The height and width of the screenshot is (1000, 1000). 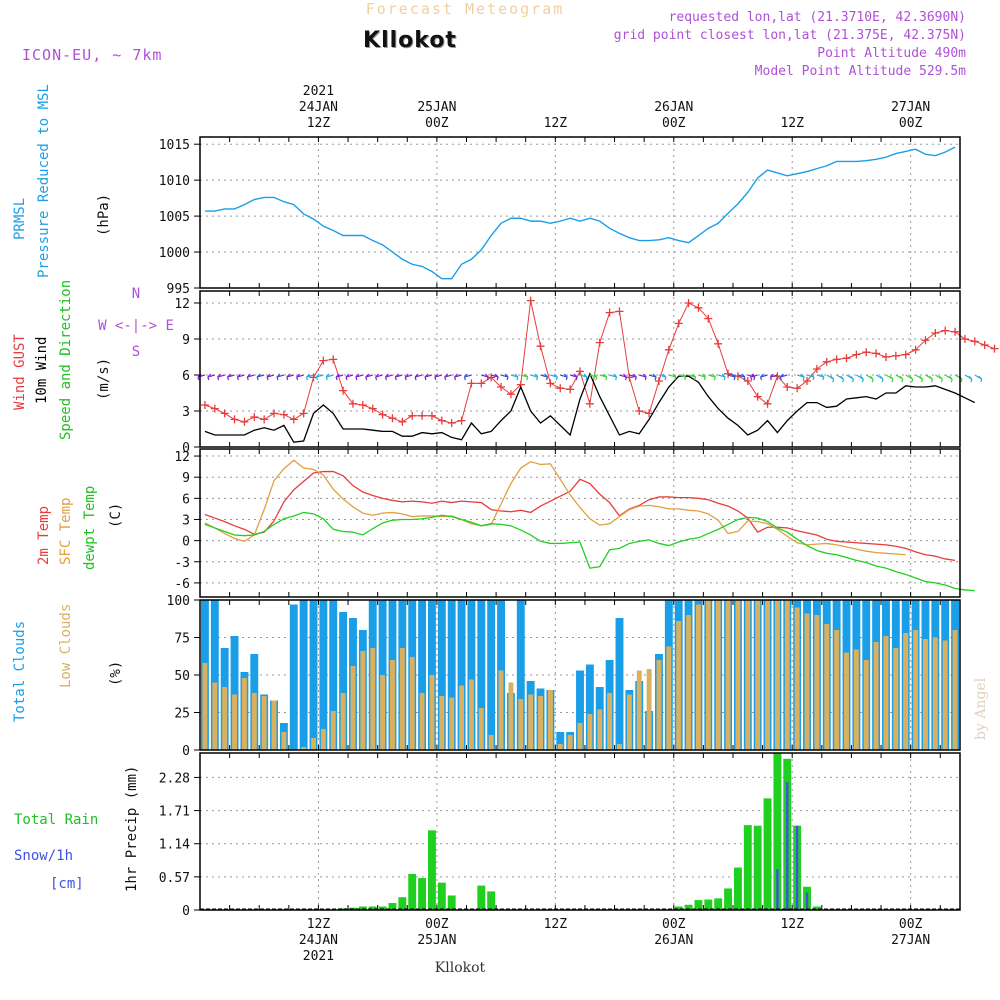 What do you see at coordinates (574, 523) in the screenshot?
I see `panel-temperature: -6 -3 0 3 6 9 12` at bounding box center [574, 523].